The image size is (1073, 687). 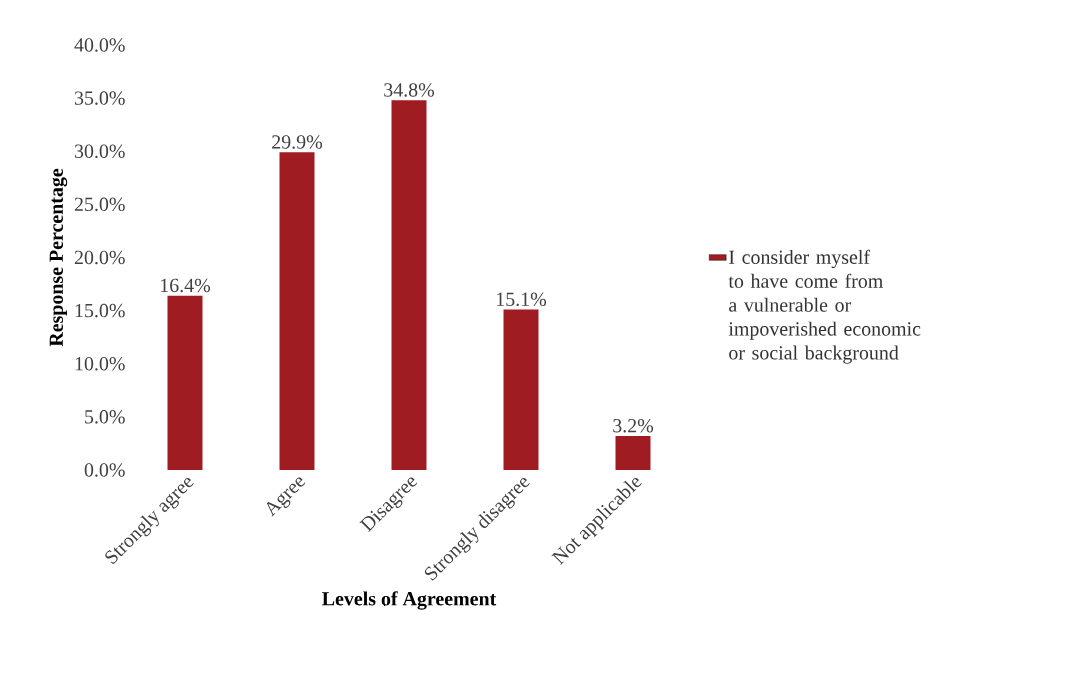 I want to click on y-tick-label: 15.0%, so click(x=100, y=310).